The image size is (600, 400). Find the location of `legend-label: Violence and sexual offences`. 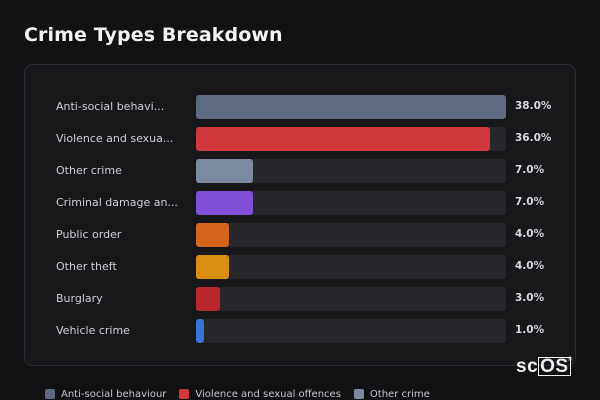

legend-label: Violence and sexual offences is located at coordinates (268, 394).